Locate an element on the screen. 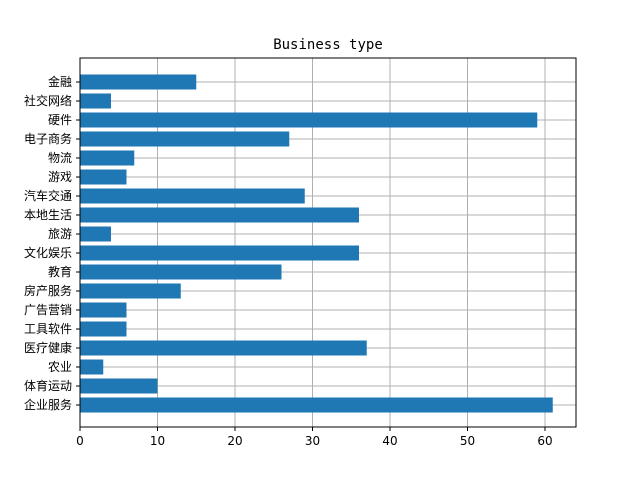 Image resolution: width=640 pixels, height=485 pixels. x-tick-label: 0 is located at coordinates (80, 441).